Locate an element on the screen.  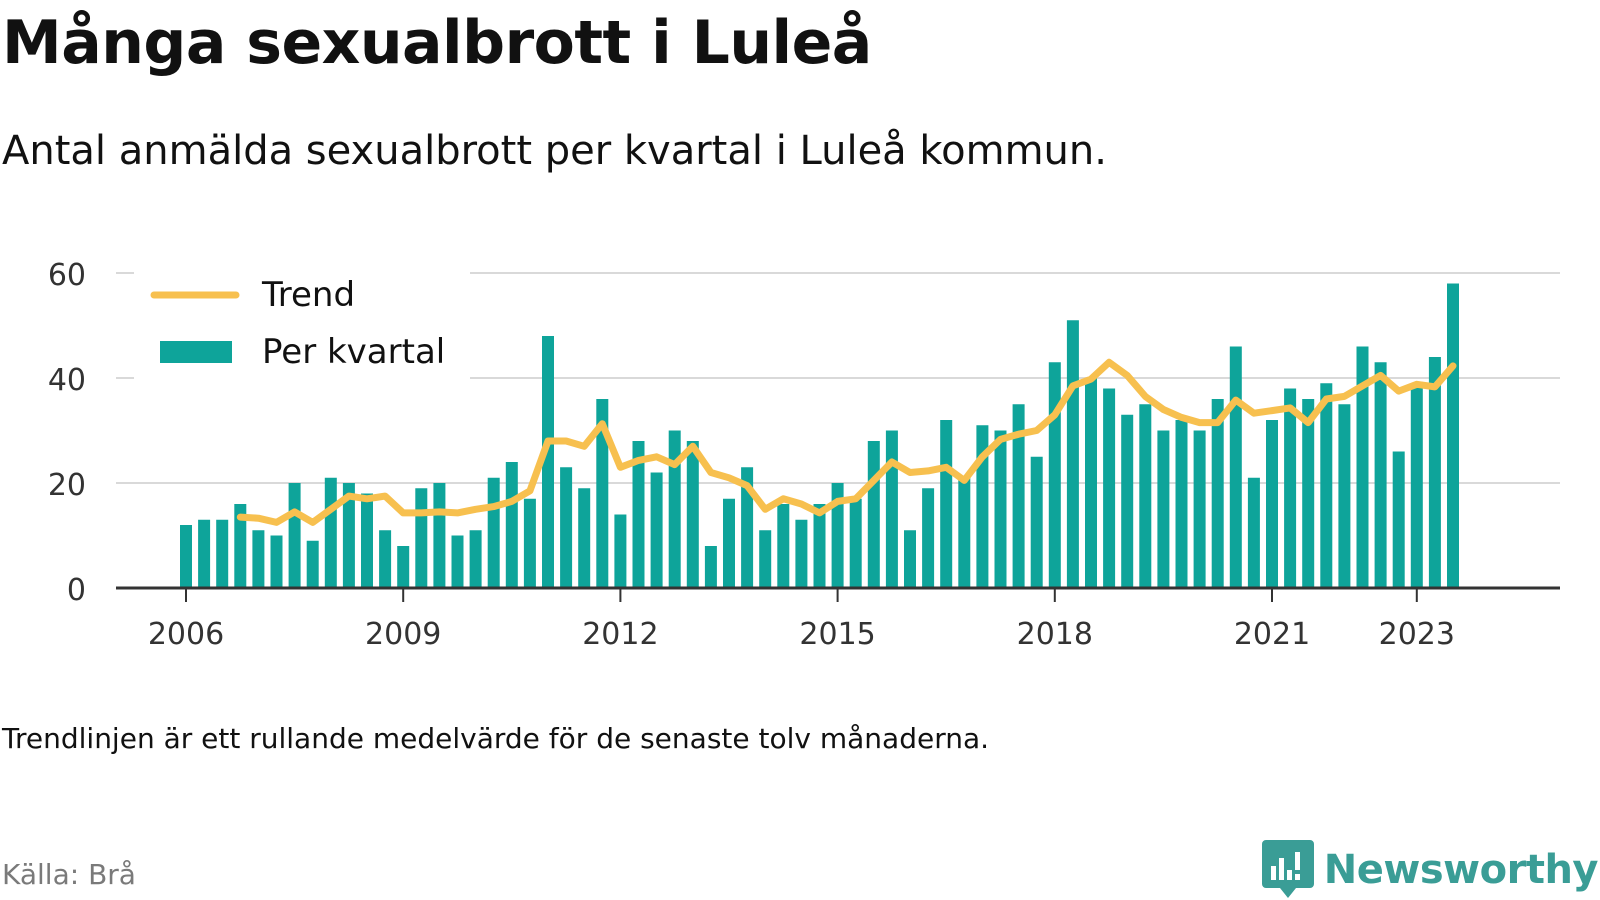
brand-name: Newsworthy is located at coordinates (1461, 870).